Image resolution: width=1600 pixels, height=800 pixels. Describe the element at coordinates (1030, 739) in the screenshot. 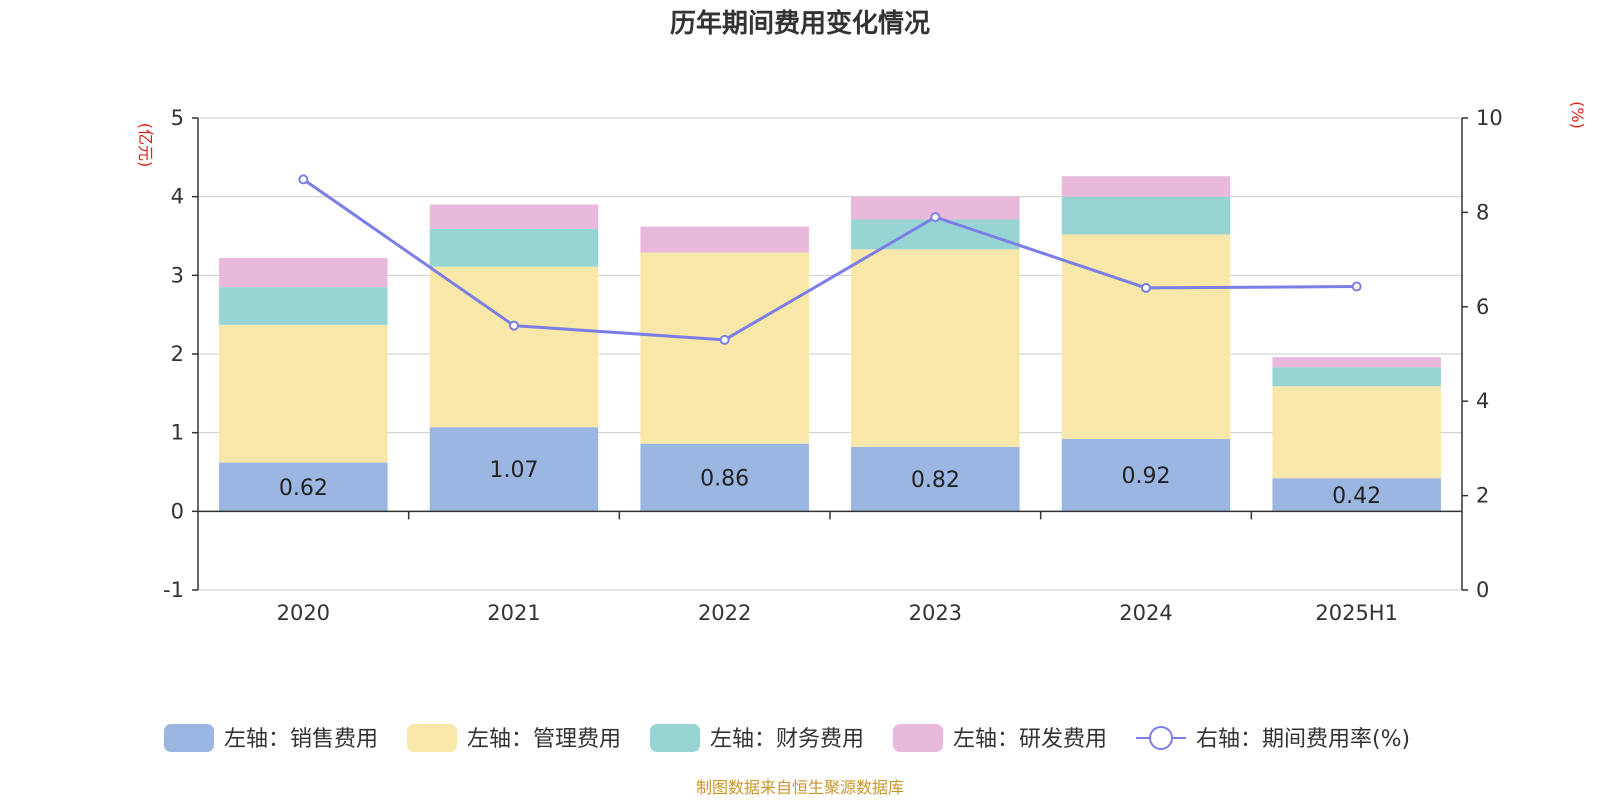

I see `legend-label: 左轴：研发费用` at that location.